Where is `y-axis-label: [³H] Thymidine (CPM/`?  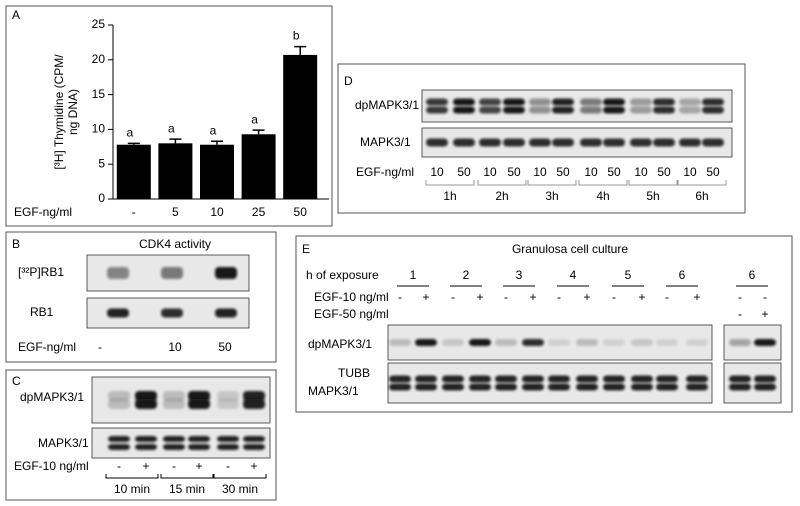
y-axis-label: [³H] Thymidine (CPM/ is located at coordinates (59, 112).